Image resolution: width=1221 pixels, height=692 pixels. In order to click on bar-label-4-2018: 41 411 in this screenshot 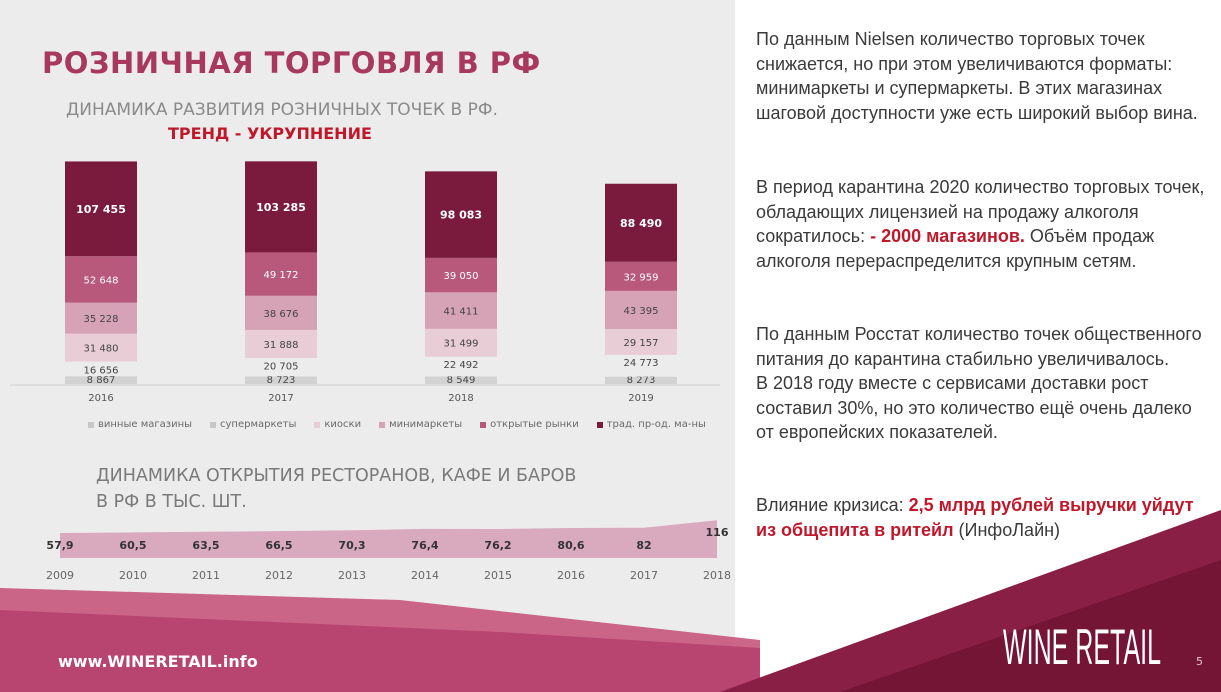, I will do `click(461, 312)`.